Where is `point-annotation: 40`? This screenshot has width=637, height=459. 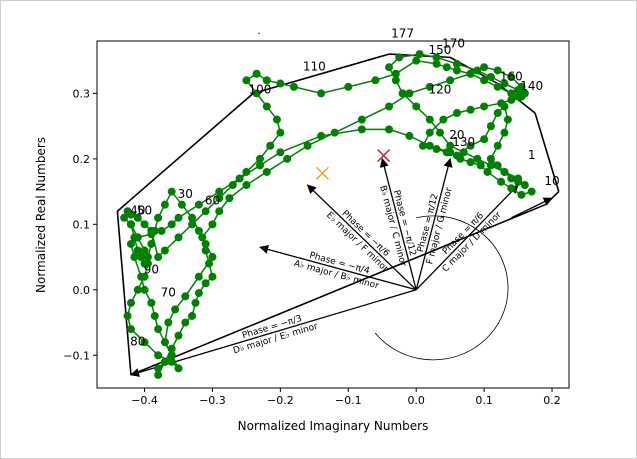
point-annotation: 40 is located at coordinates (137, 211).